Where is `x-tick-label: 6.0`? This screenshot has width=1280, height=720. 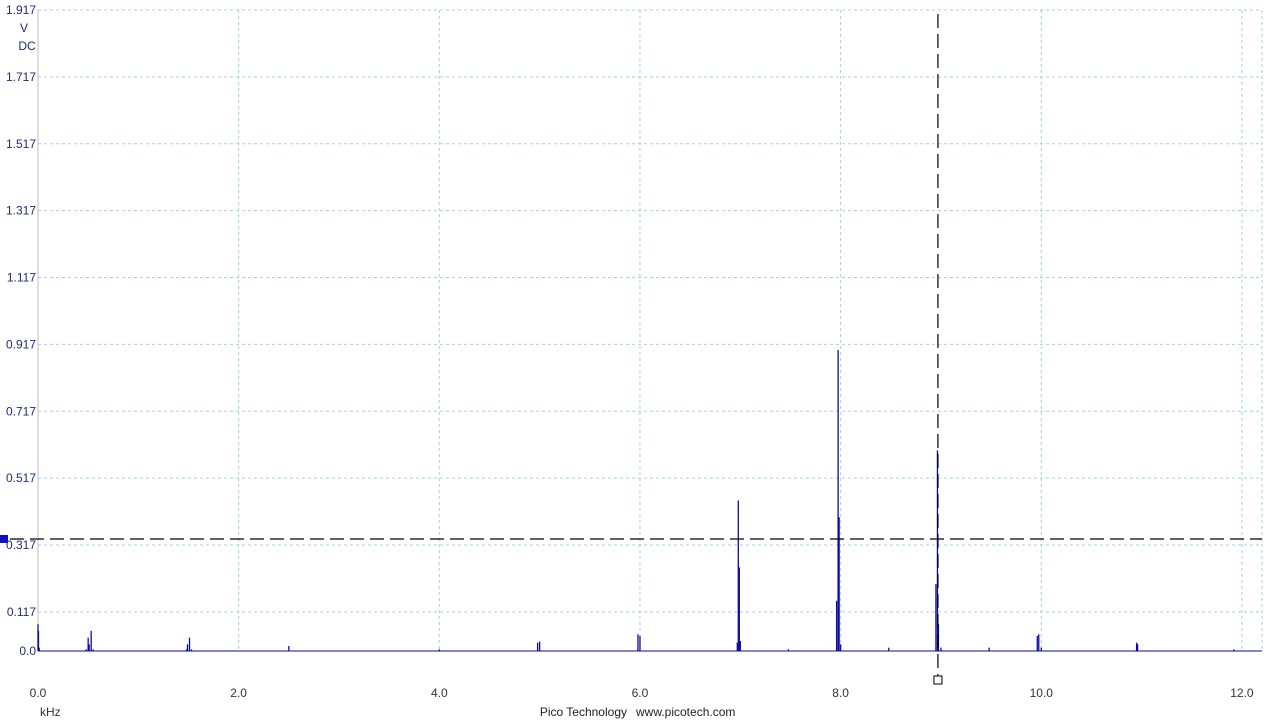
x-tick-label: 6.0 is located at coordinates (640, 693).